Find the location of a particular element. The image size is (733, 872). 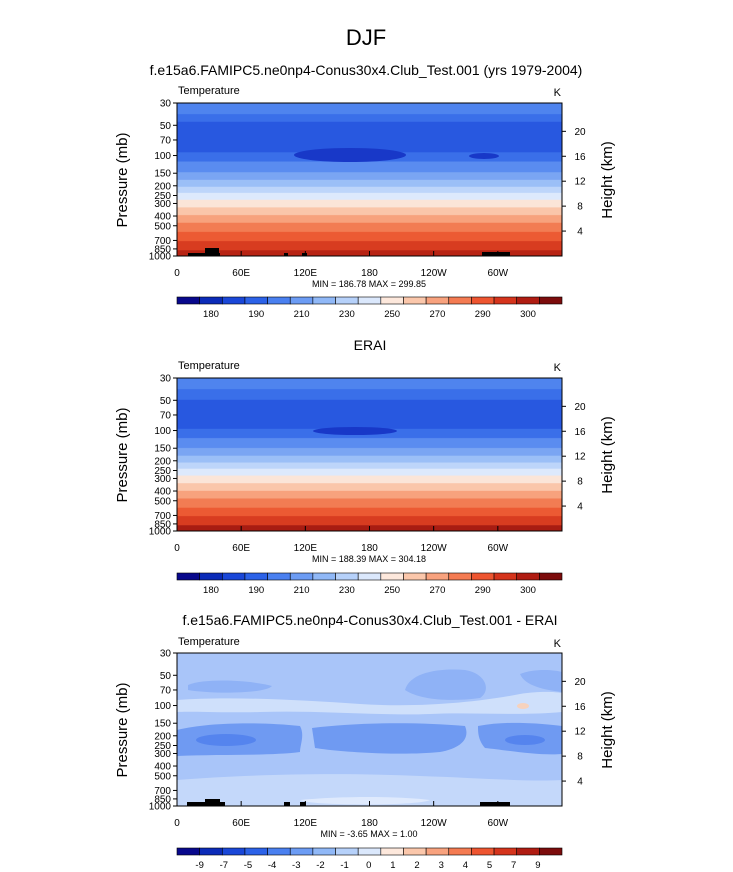

colorbar-label: 5 is located at coordinates (489, 865).